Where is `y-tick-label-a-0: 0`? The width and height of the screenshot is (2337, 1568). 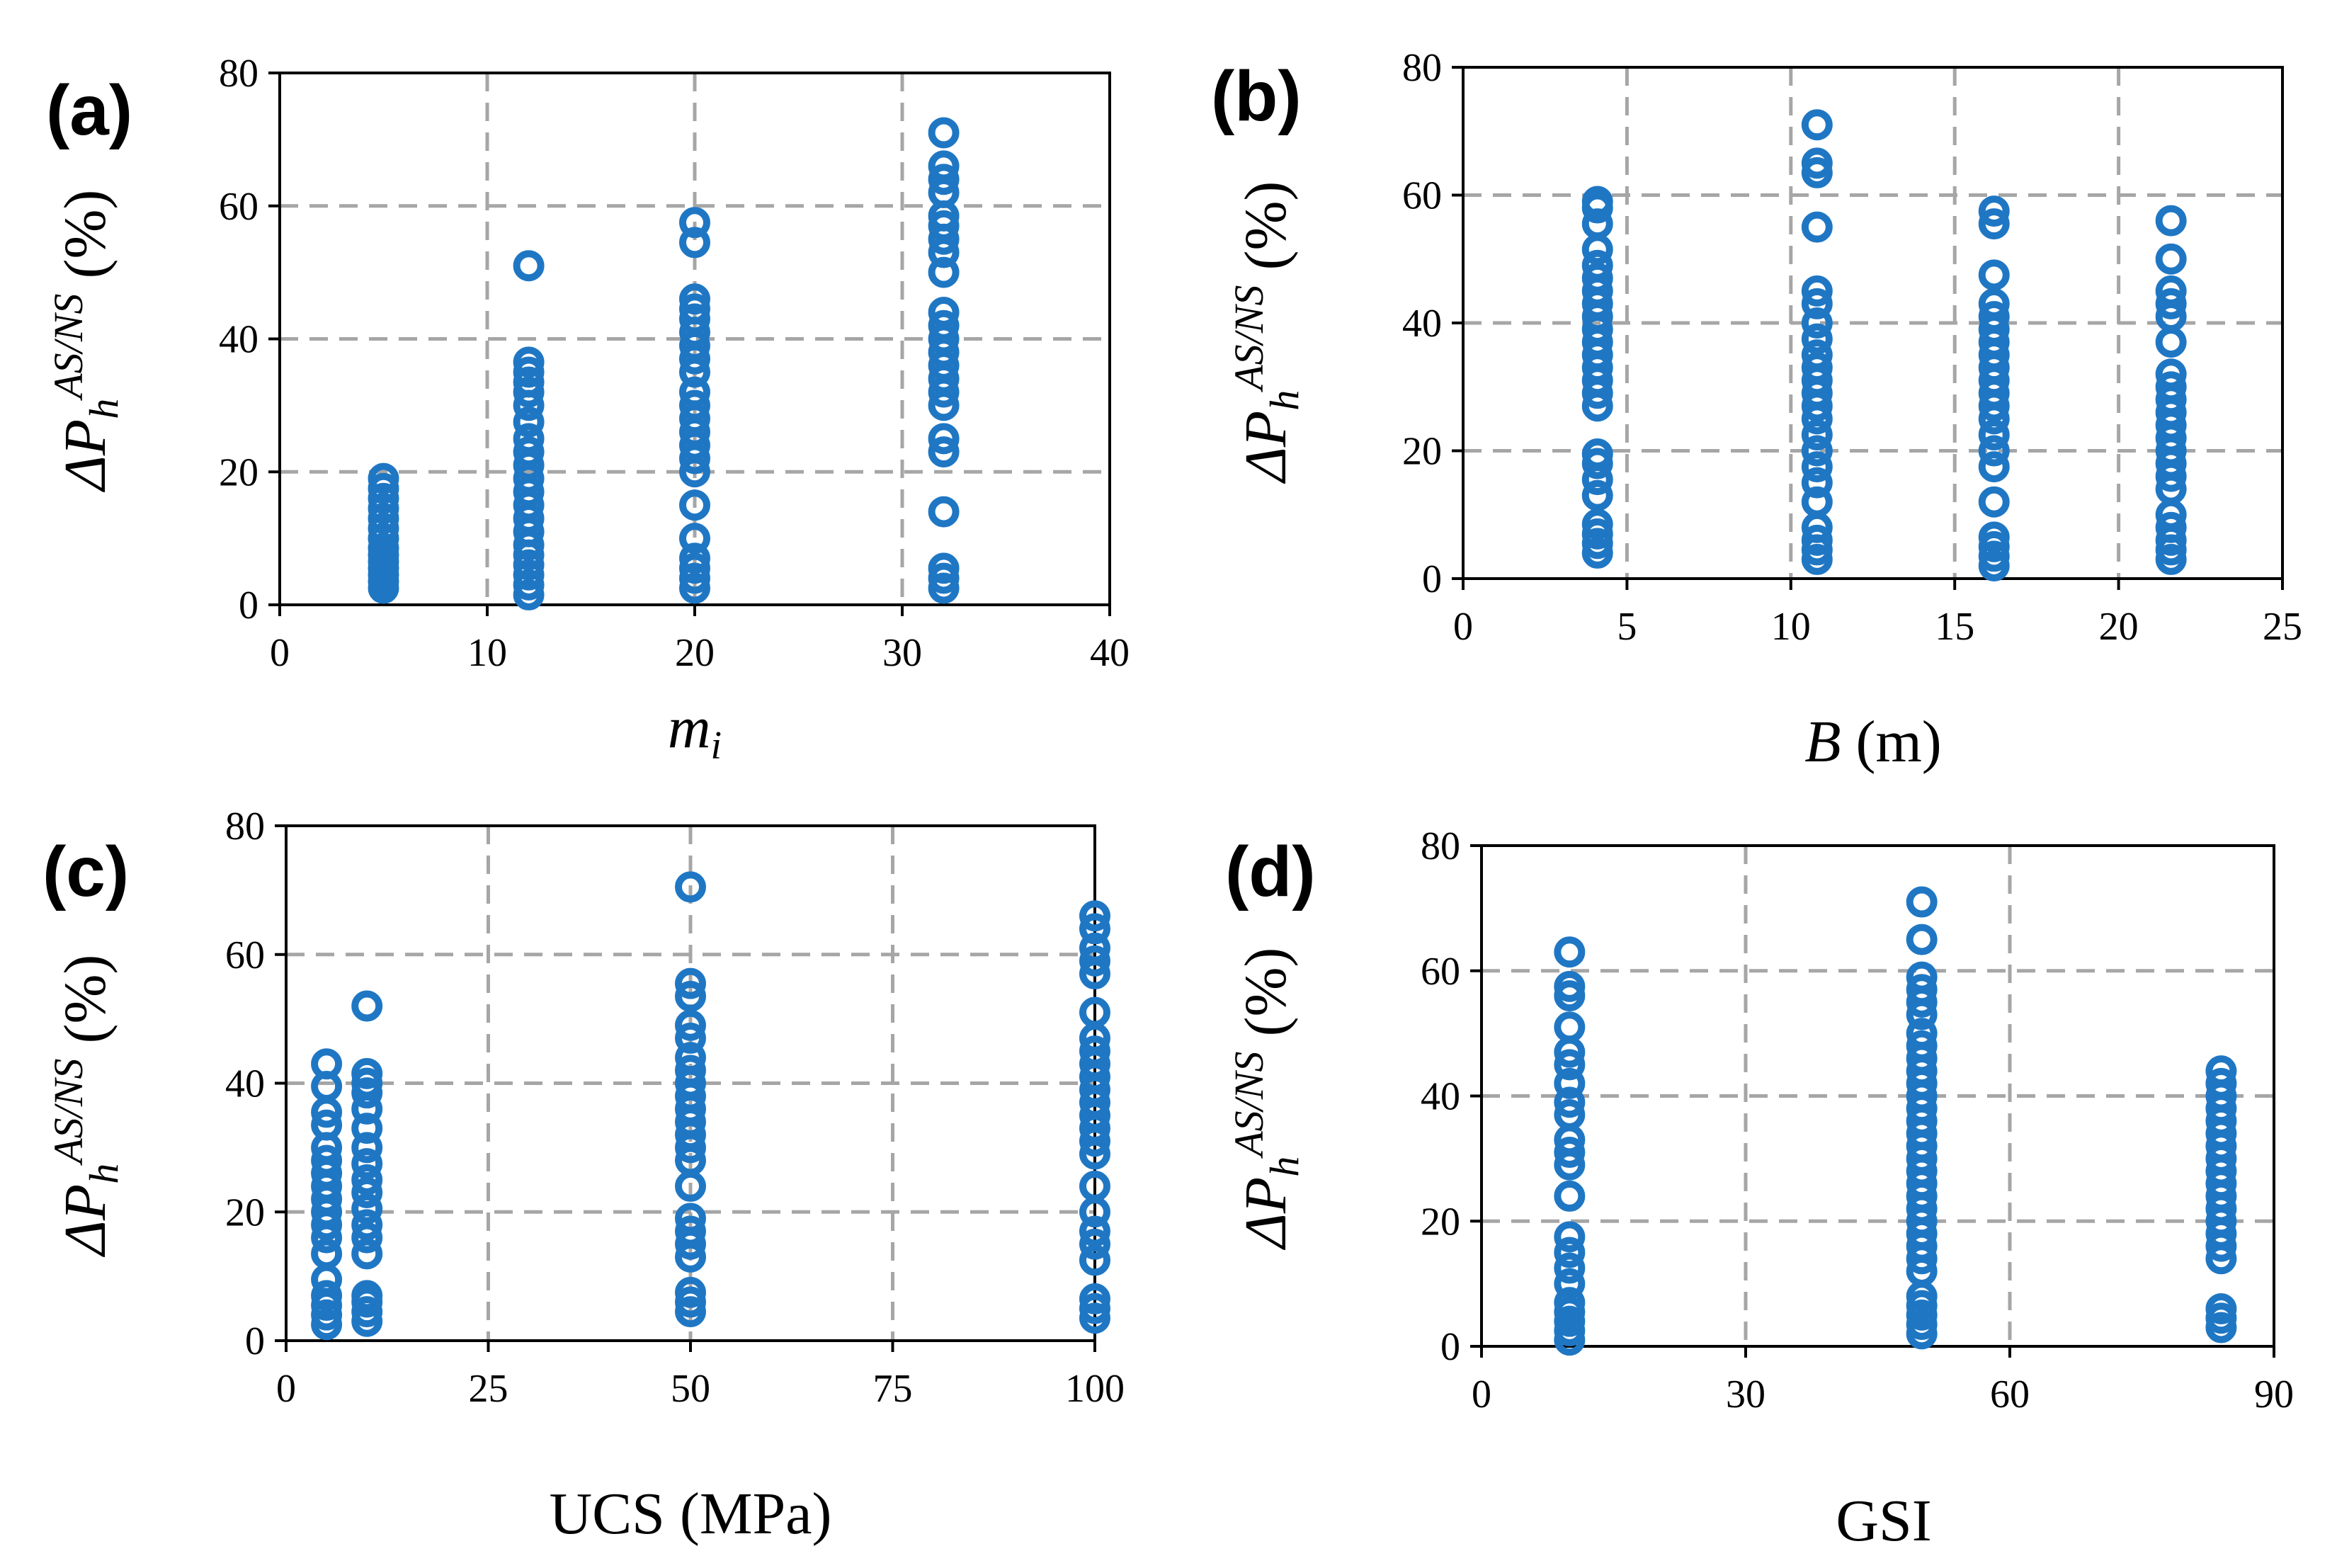
y-tick-label-a-0: 0 is located at coordinates (248, 605).